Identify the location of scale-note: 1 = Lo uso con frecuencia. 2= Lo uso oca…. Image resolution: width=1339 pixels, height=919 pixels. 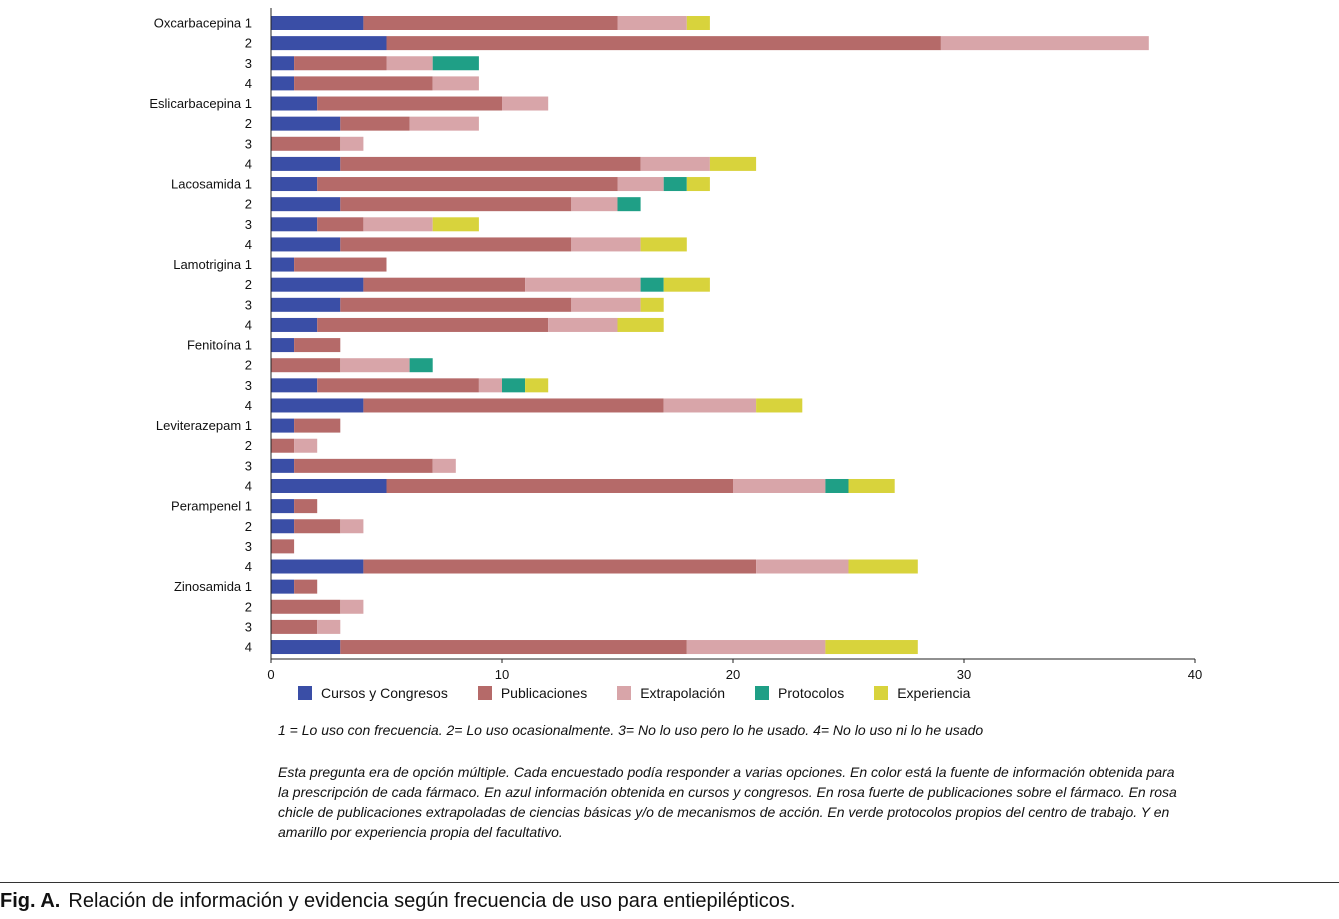
(631, 730).